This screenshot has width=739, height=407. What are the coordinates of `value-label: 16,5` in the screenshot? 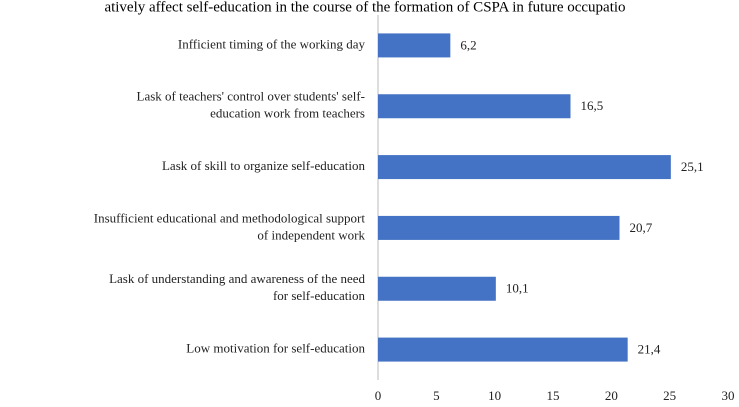 It's located at (592, 105).